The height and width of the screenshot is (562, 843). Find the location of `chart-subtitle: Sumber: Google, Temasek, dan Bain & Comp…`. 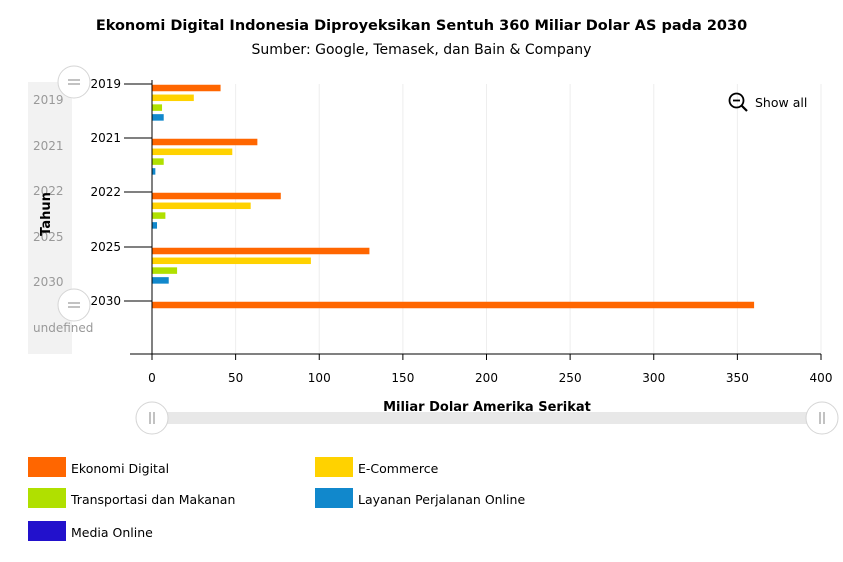

chart-subtitle: Sumber: Google, Temasek, dan Bain & Comp… is located at coordinates (421, 50).